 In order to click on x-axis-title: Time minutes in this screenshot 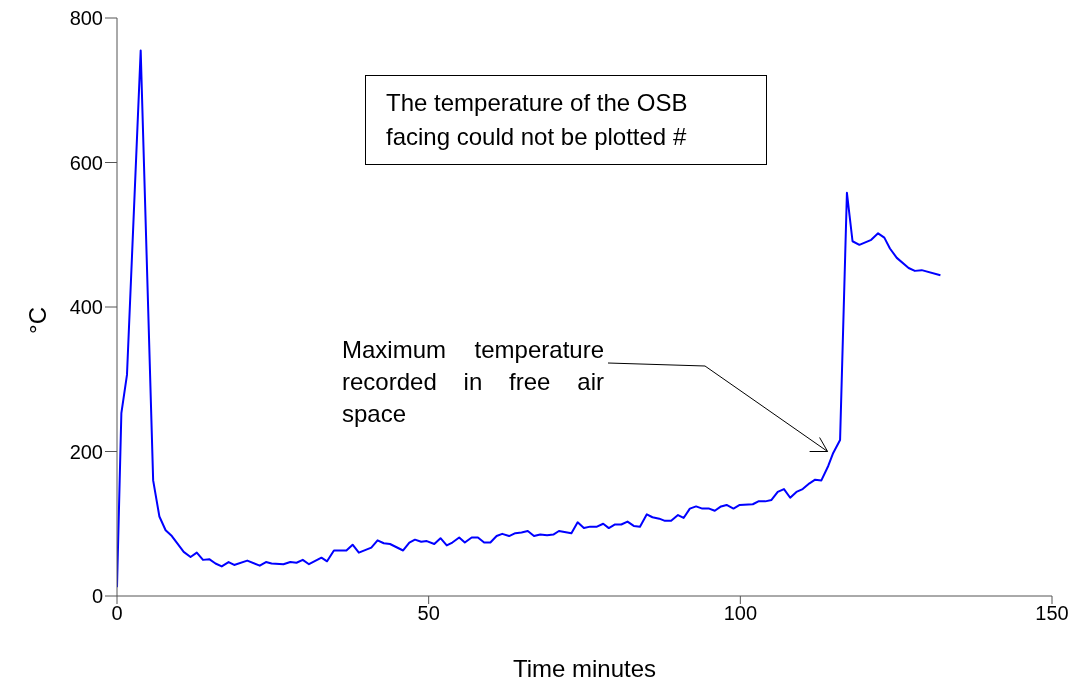, I will do `click(584, 669)`.